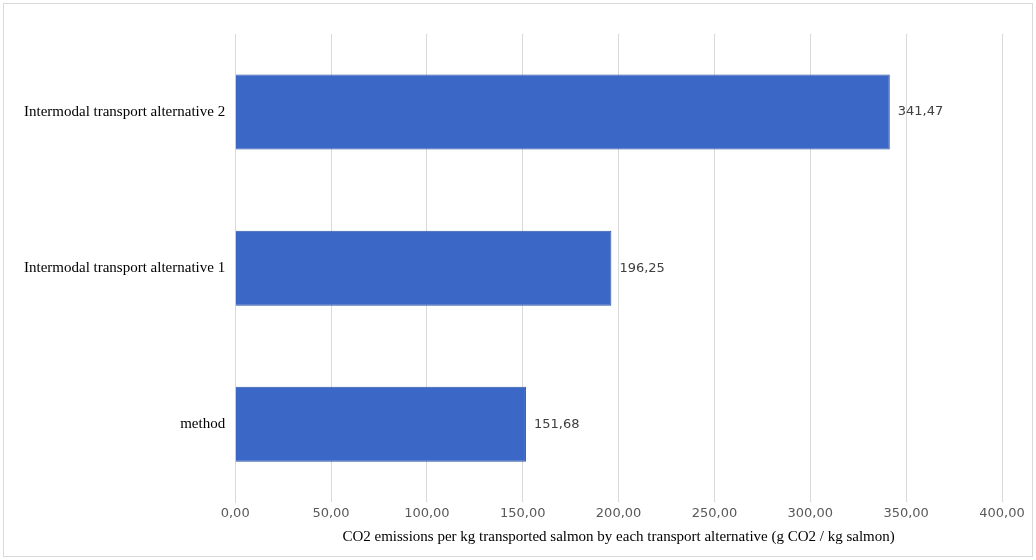 The height and width of the screenshot is (560, 1036). I want to click on x-tick-label: 50,00, so click(331, 512).